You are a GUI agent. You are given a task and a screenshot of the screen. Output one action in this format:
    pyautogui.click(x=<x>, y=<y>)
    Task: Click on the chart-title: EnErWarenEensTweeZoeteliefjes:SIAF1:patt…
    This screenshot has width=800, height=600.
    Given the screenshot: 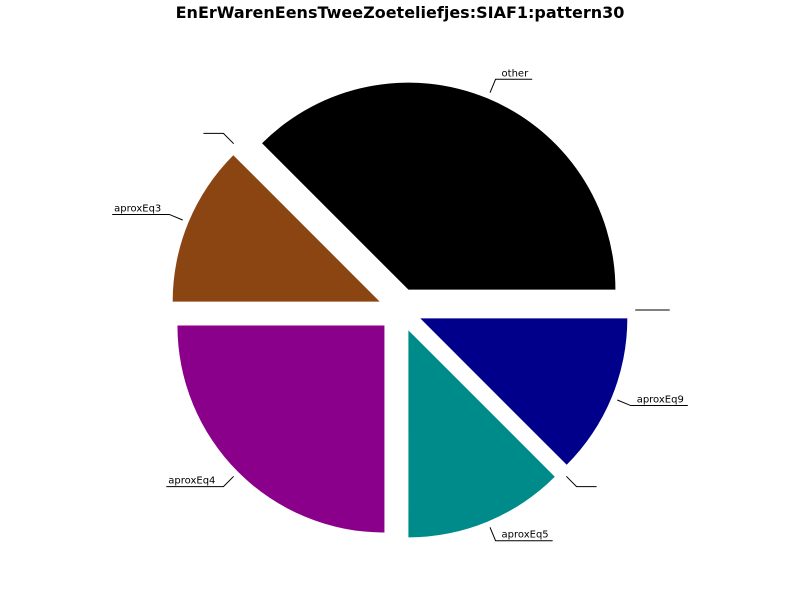 What is the action you would take?
    pyautogui.click(x=400, y=12)
    